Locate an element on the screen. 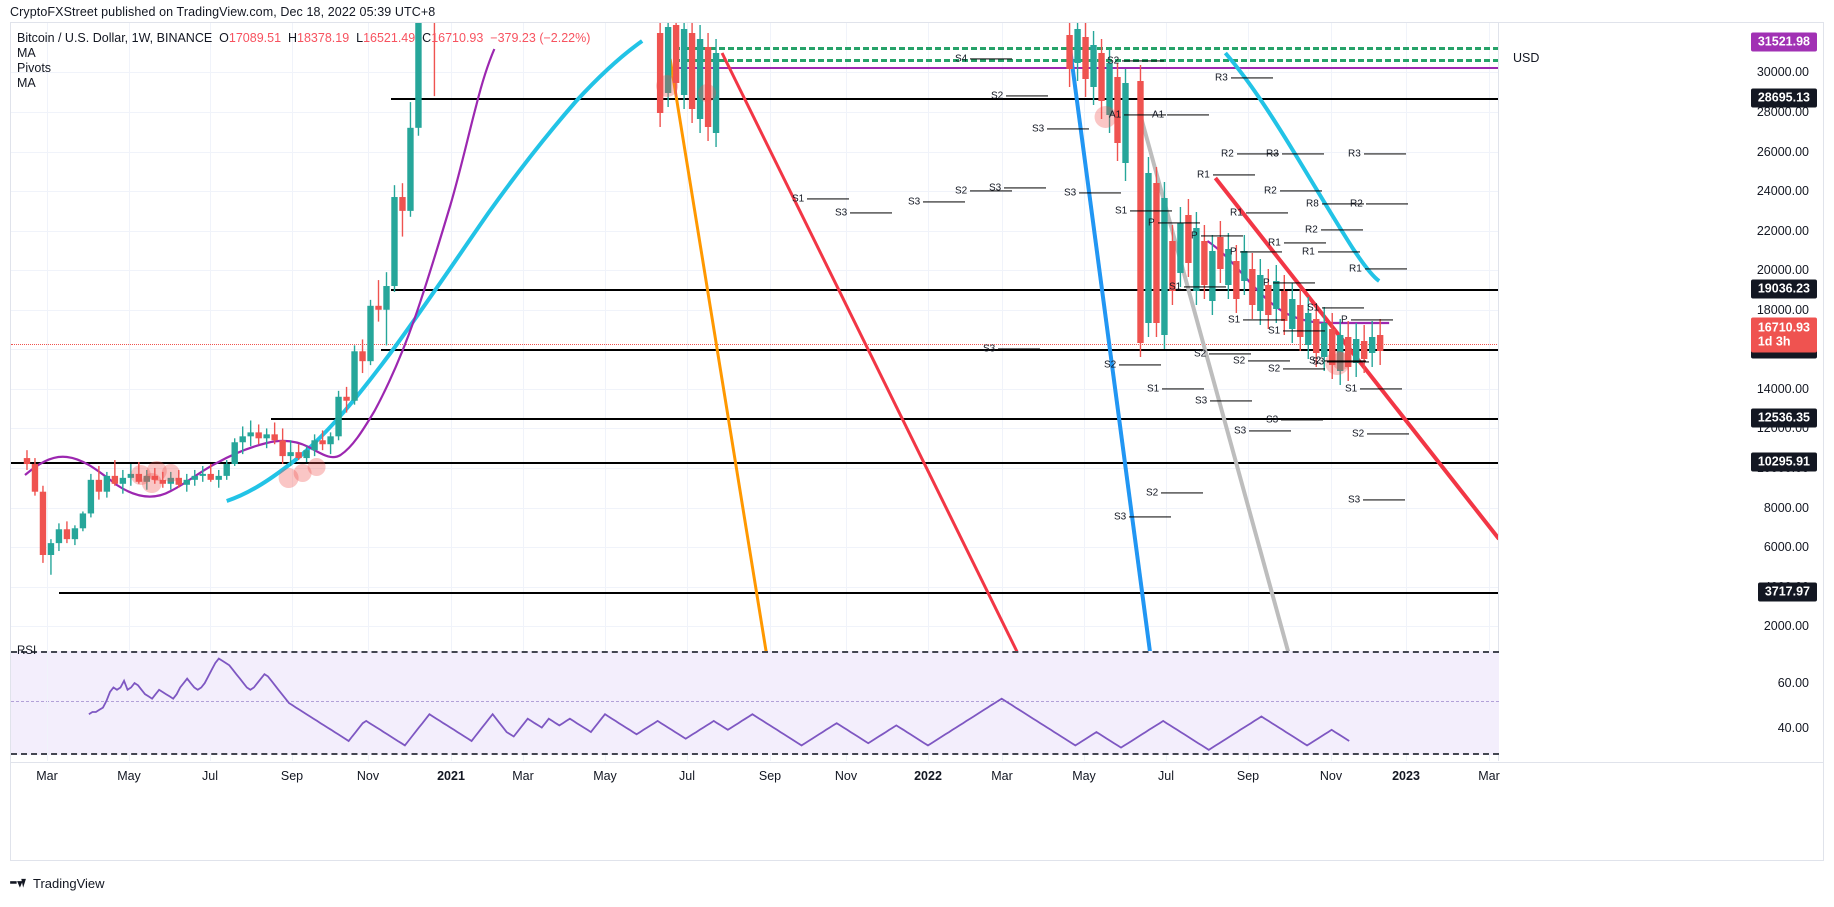  price-level-badge: 31521.98 is located at coordinates (1783, 42).